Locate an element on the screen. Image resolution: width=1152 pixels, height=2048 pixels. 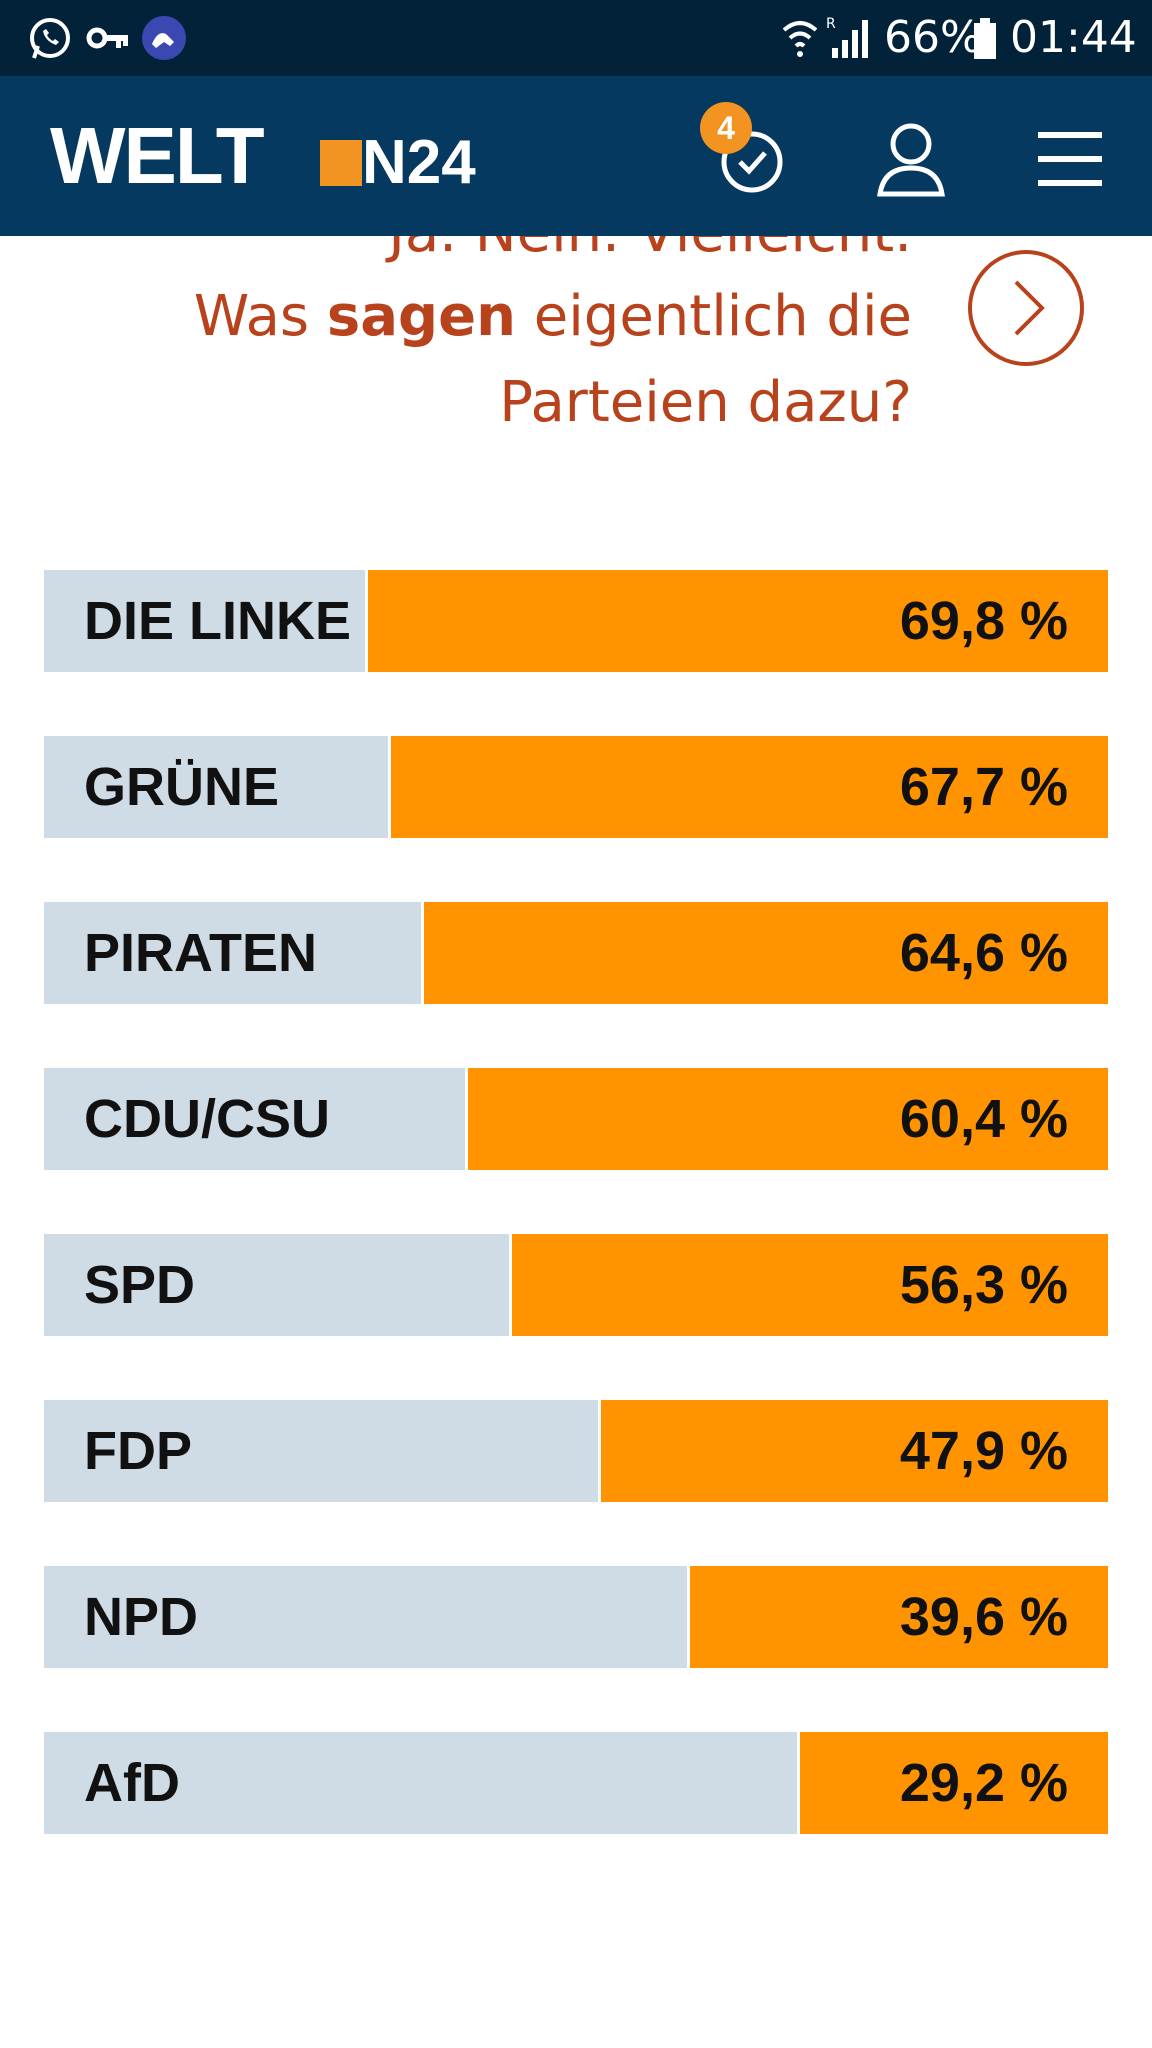
chart-row: DIE LINKE 69,8 % is located at coordinates (576, 621).